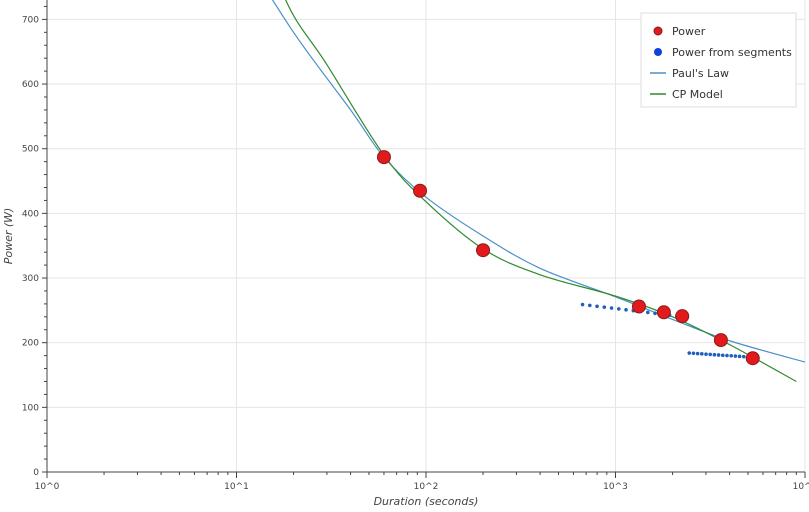 The height and width of the screenshot is (512, 809). What do you see at coordinates (47, 487) in the screenshot?
I see `x-tick-label: 10^0` at bounding box center [47, 487].